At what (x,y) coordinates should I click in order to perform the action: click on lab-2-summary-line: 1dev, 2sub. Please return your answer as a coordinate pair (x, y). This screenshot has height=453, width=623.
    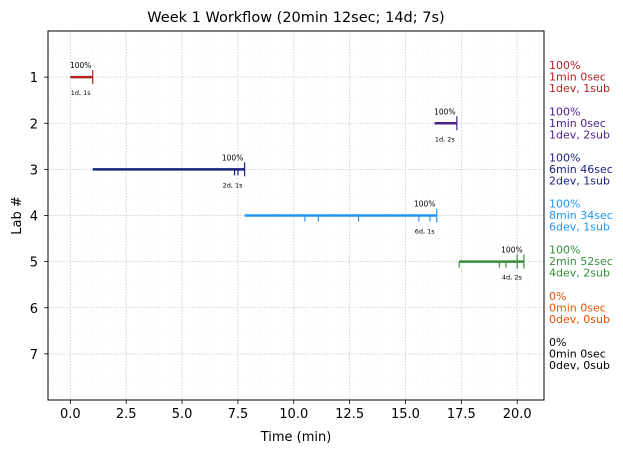
    Looking at the image, I should click on (579, 134).